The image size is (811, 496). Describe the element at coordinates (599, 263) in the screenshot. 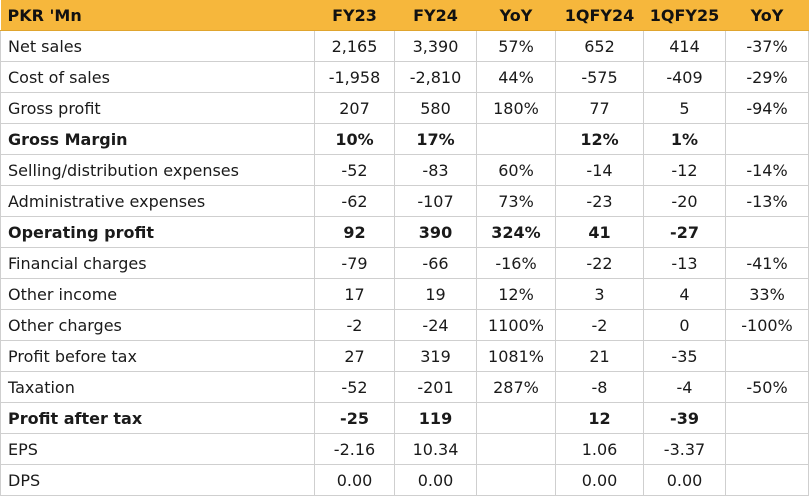

I see `table-cell: -22` at that location.